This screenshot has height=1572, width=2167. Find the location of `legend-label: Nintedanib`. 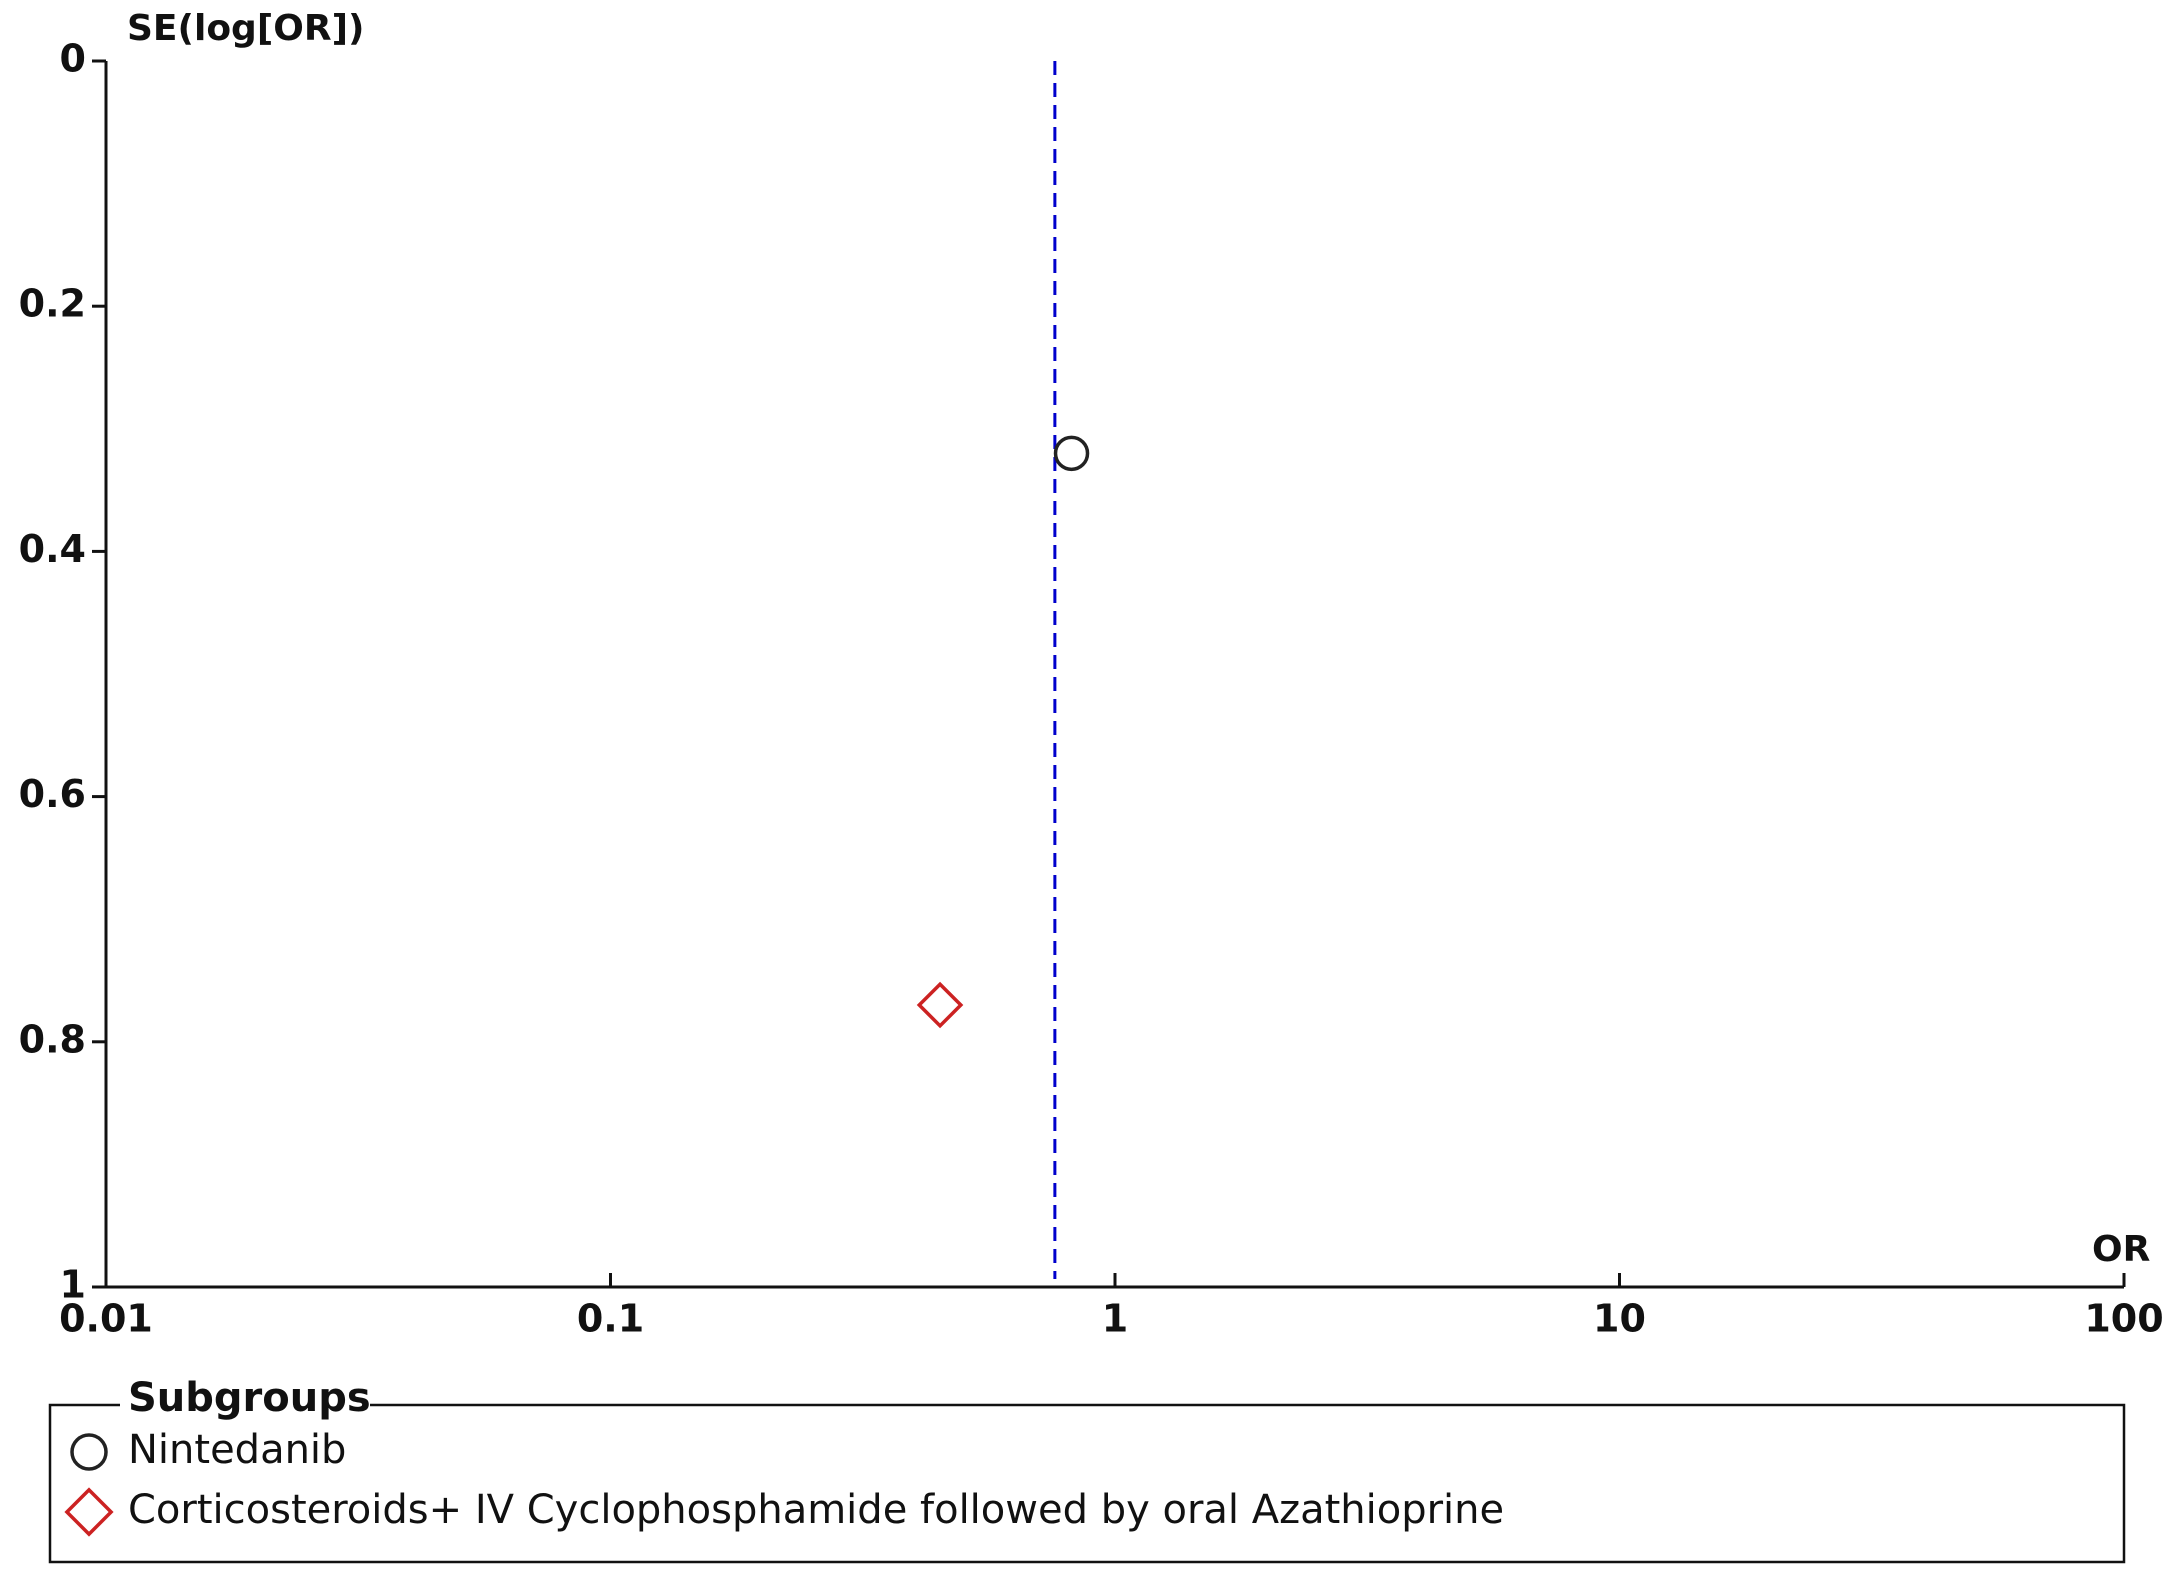

legend-label: Nintedanib is located at coordinates (237, 1450).